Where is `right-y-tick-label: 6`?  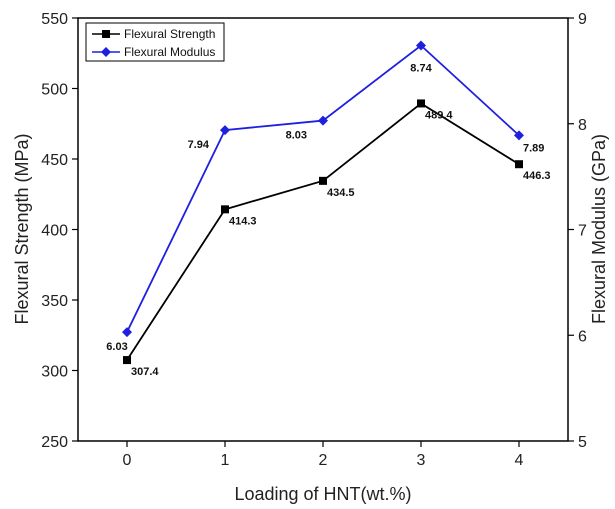 right-y-tick-label: 6 is located at coordinates (582, 336).